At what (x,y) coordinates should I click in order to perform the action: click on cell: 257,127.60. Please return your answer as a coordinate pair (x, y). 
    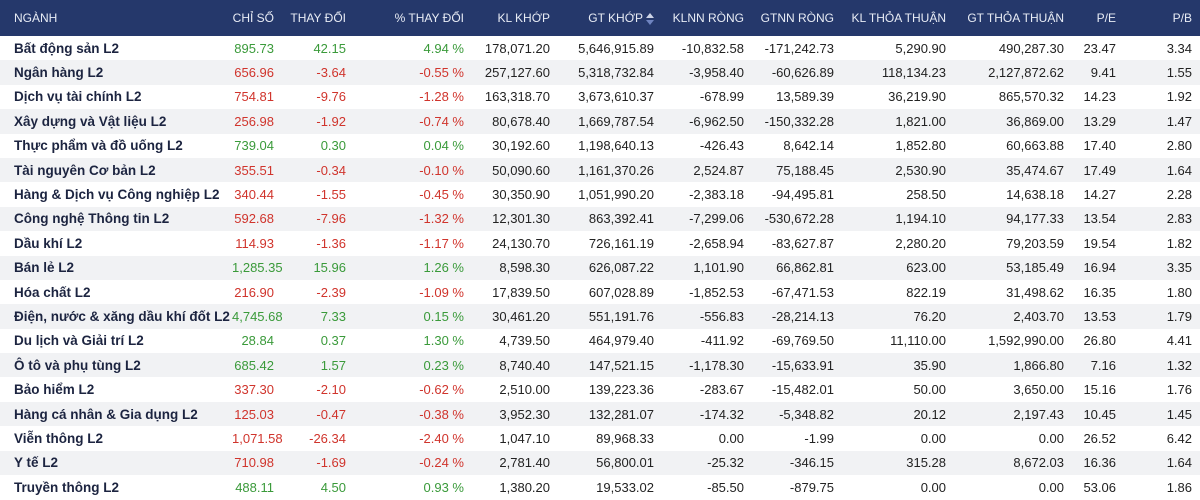
    Looking at the image, I should click on (515, 72).